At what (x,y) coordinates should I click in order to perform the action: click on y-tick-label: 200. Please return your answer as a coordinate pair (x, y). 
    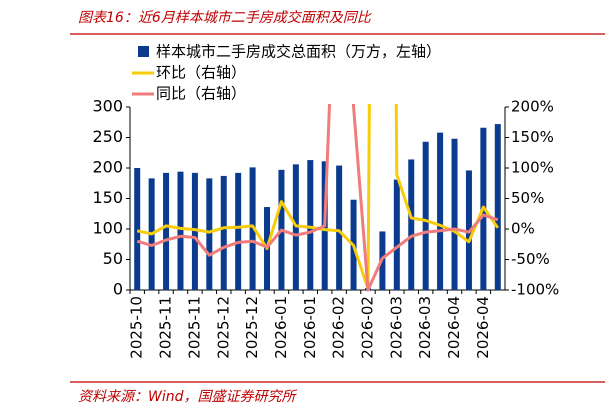
    Looking at the image, I should click on (107, 167).